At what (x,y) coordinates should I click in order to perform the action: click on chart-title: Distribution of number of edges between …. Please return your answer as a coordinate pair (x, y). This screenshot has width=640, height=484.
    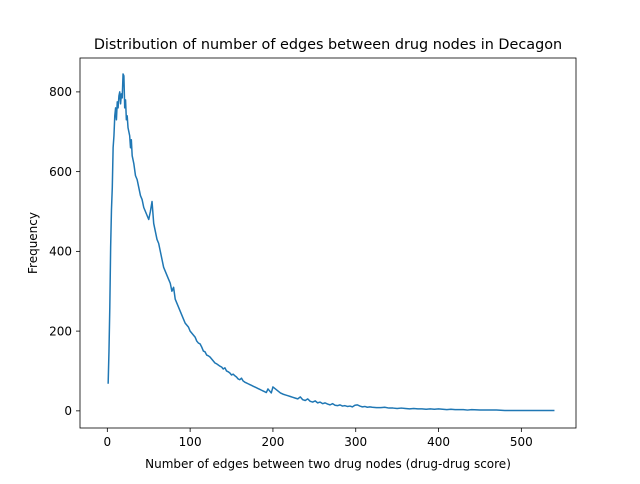
    Looking at the image, I should click on (328, 45).